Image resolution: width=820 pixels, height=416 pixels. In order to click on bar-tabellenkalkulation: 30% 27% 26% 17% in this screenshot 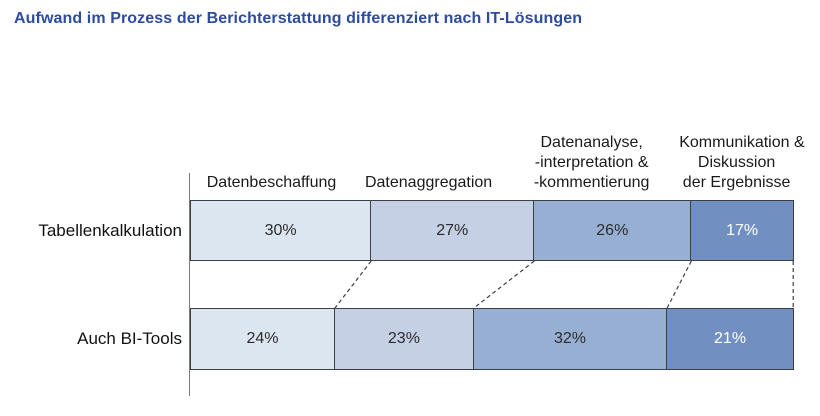, I will do `click(492, 230)`.